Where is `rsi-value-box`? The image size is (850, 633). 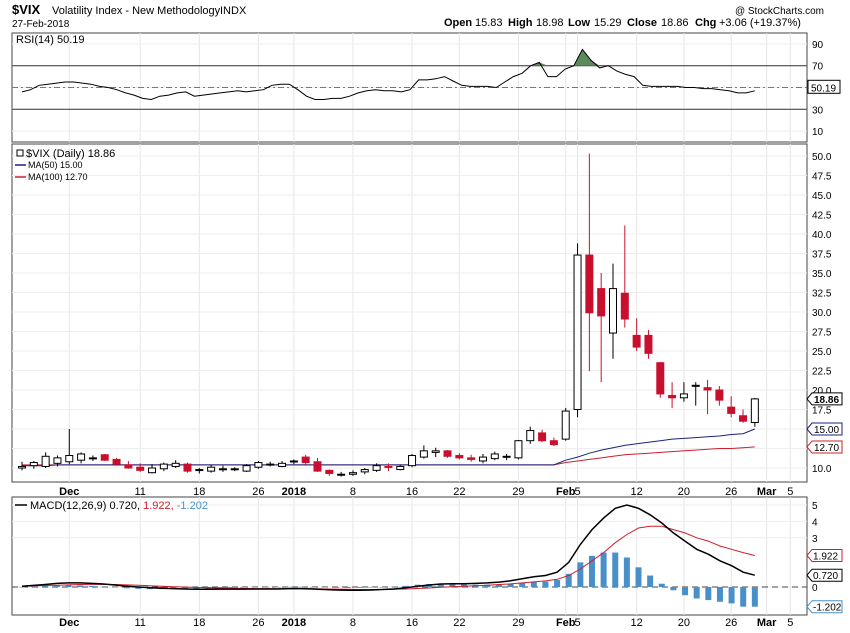 rsi-value-box is located at coordinates (824, 86).